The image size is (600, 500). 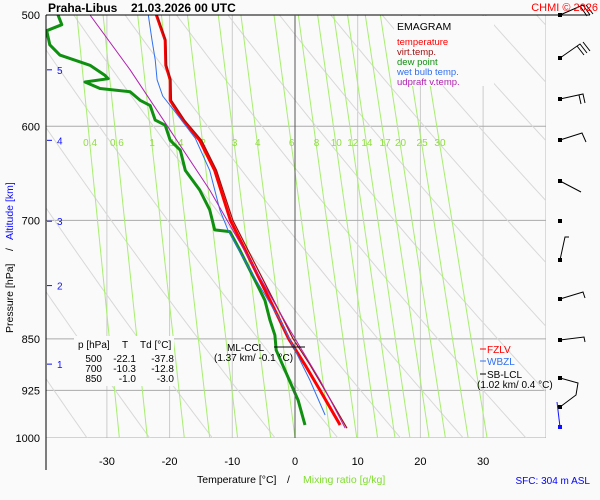 I want to click on altitude-tick-label: 4, so click(x=60, y=141).